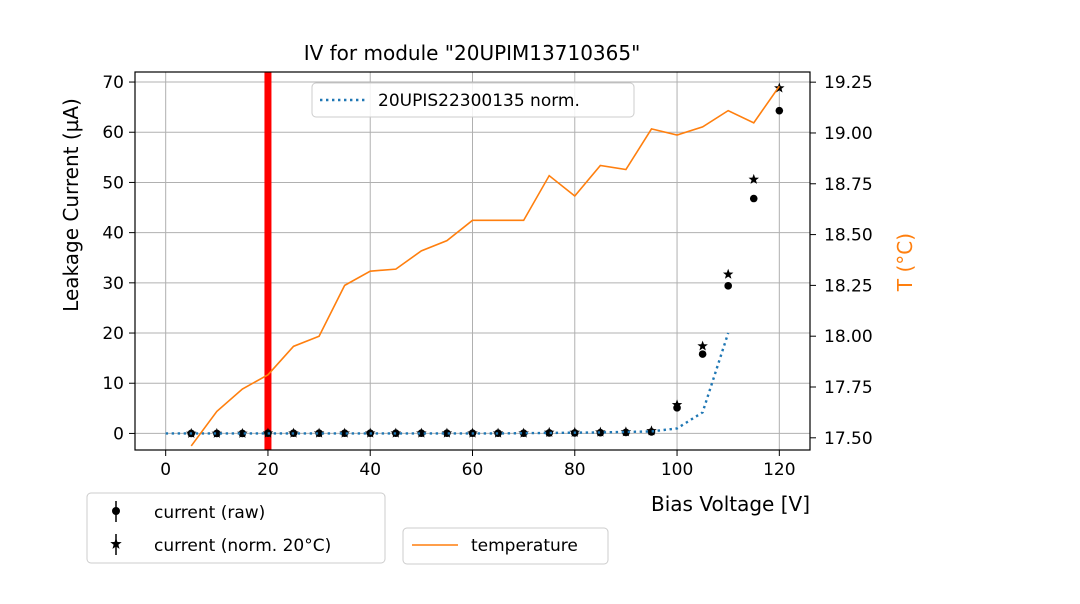 Image resolution: width=1080 pixels, height=604 pixels. What do you see at coordinates (165, 470) in the screenshot?
I see `x-tick-label: 0` at bounding box center [165, 470].